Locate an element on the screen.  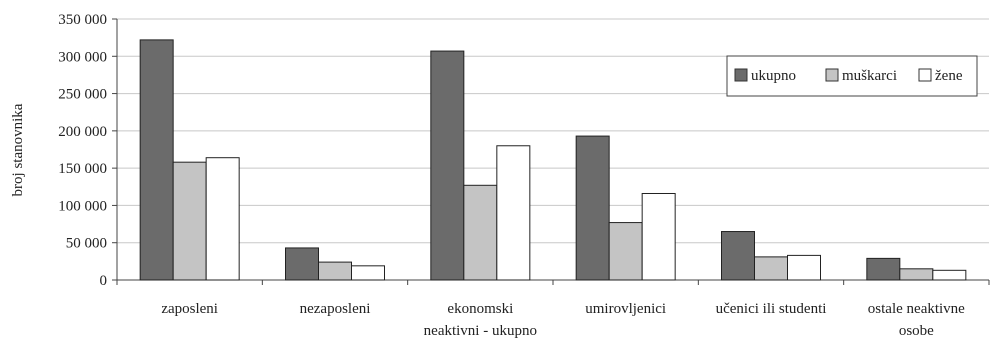
y-tick-label: 300 000 is located at coordinates (82, 57).